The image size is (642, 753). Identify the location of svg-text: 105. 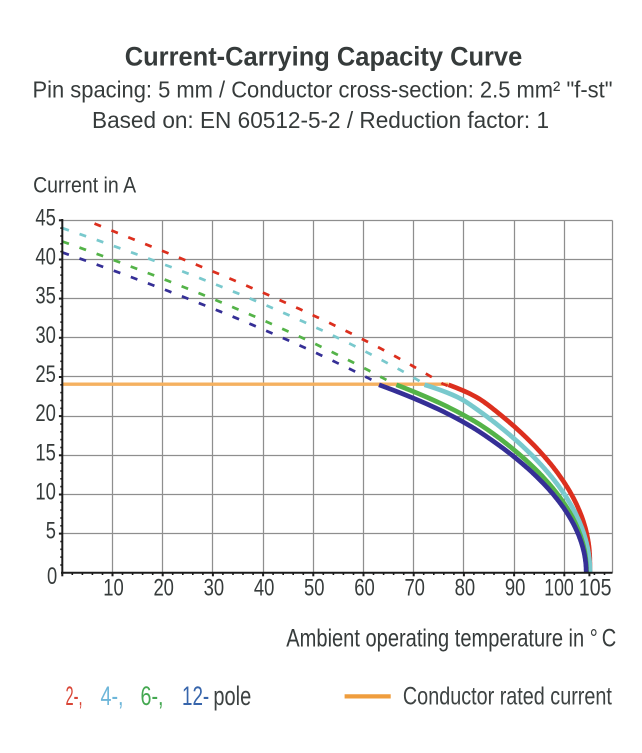
(595, 587).